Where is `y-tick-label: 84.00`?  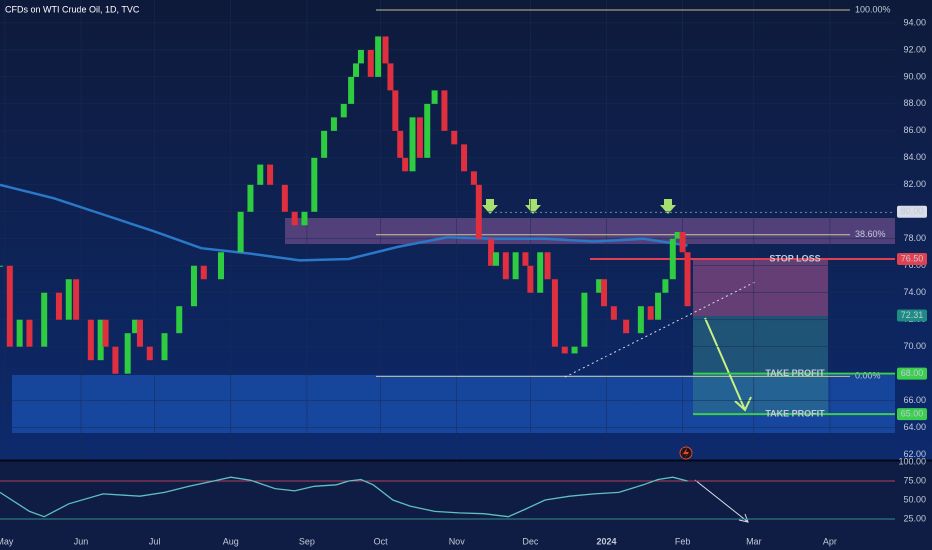 y-tick-label: 84.00 is located at coordinates (914, 157).